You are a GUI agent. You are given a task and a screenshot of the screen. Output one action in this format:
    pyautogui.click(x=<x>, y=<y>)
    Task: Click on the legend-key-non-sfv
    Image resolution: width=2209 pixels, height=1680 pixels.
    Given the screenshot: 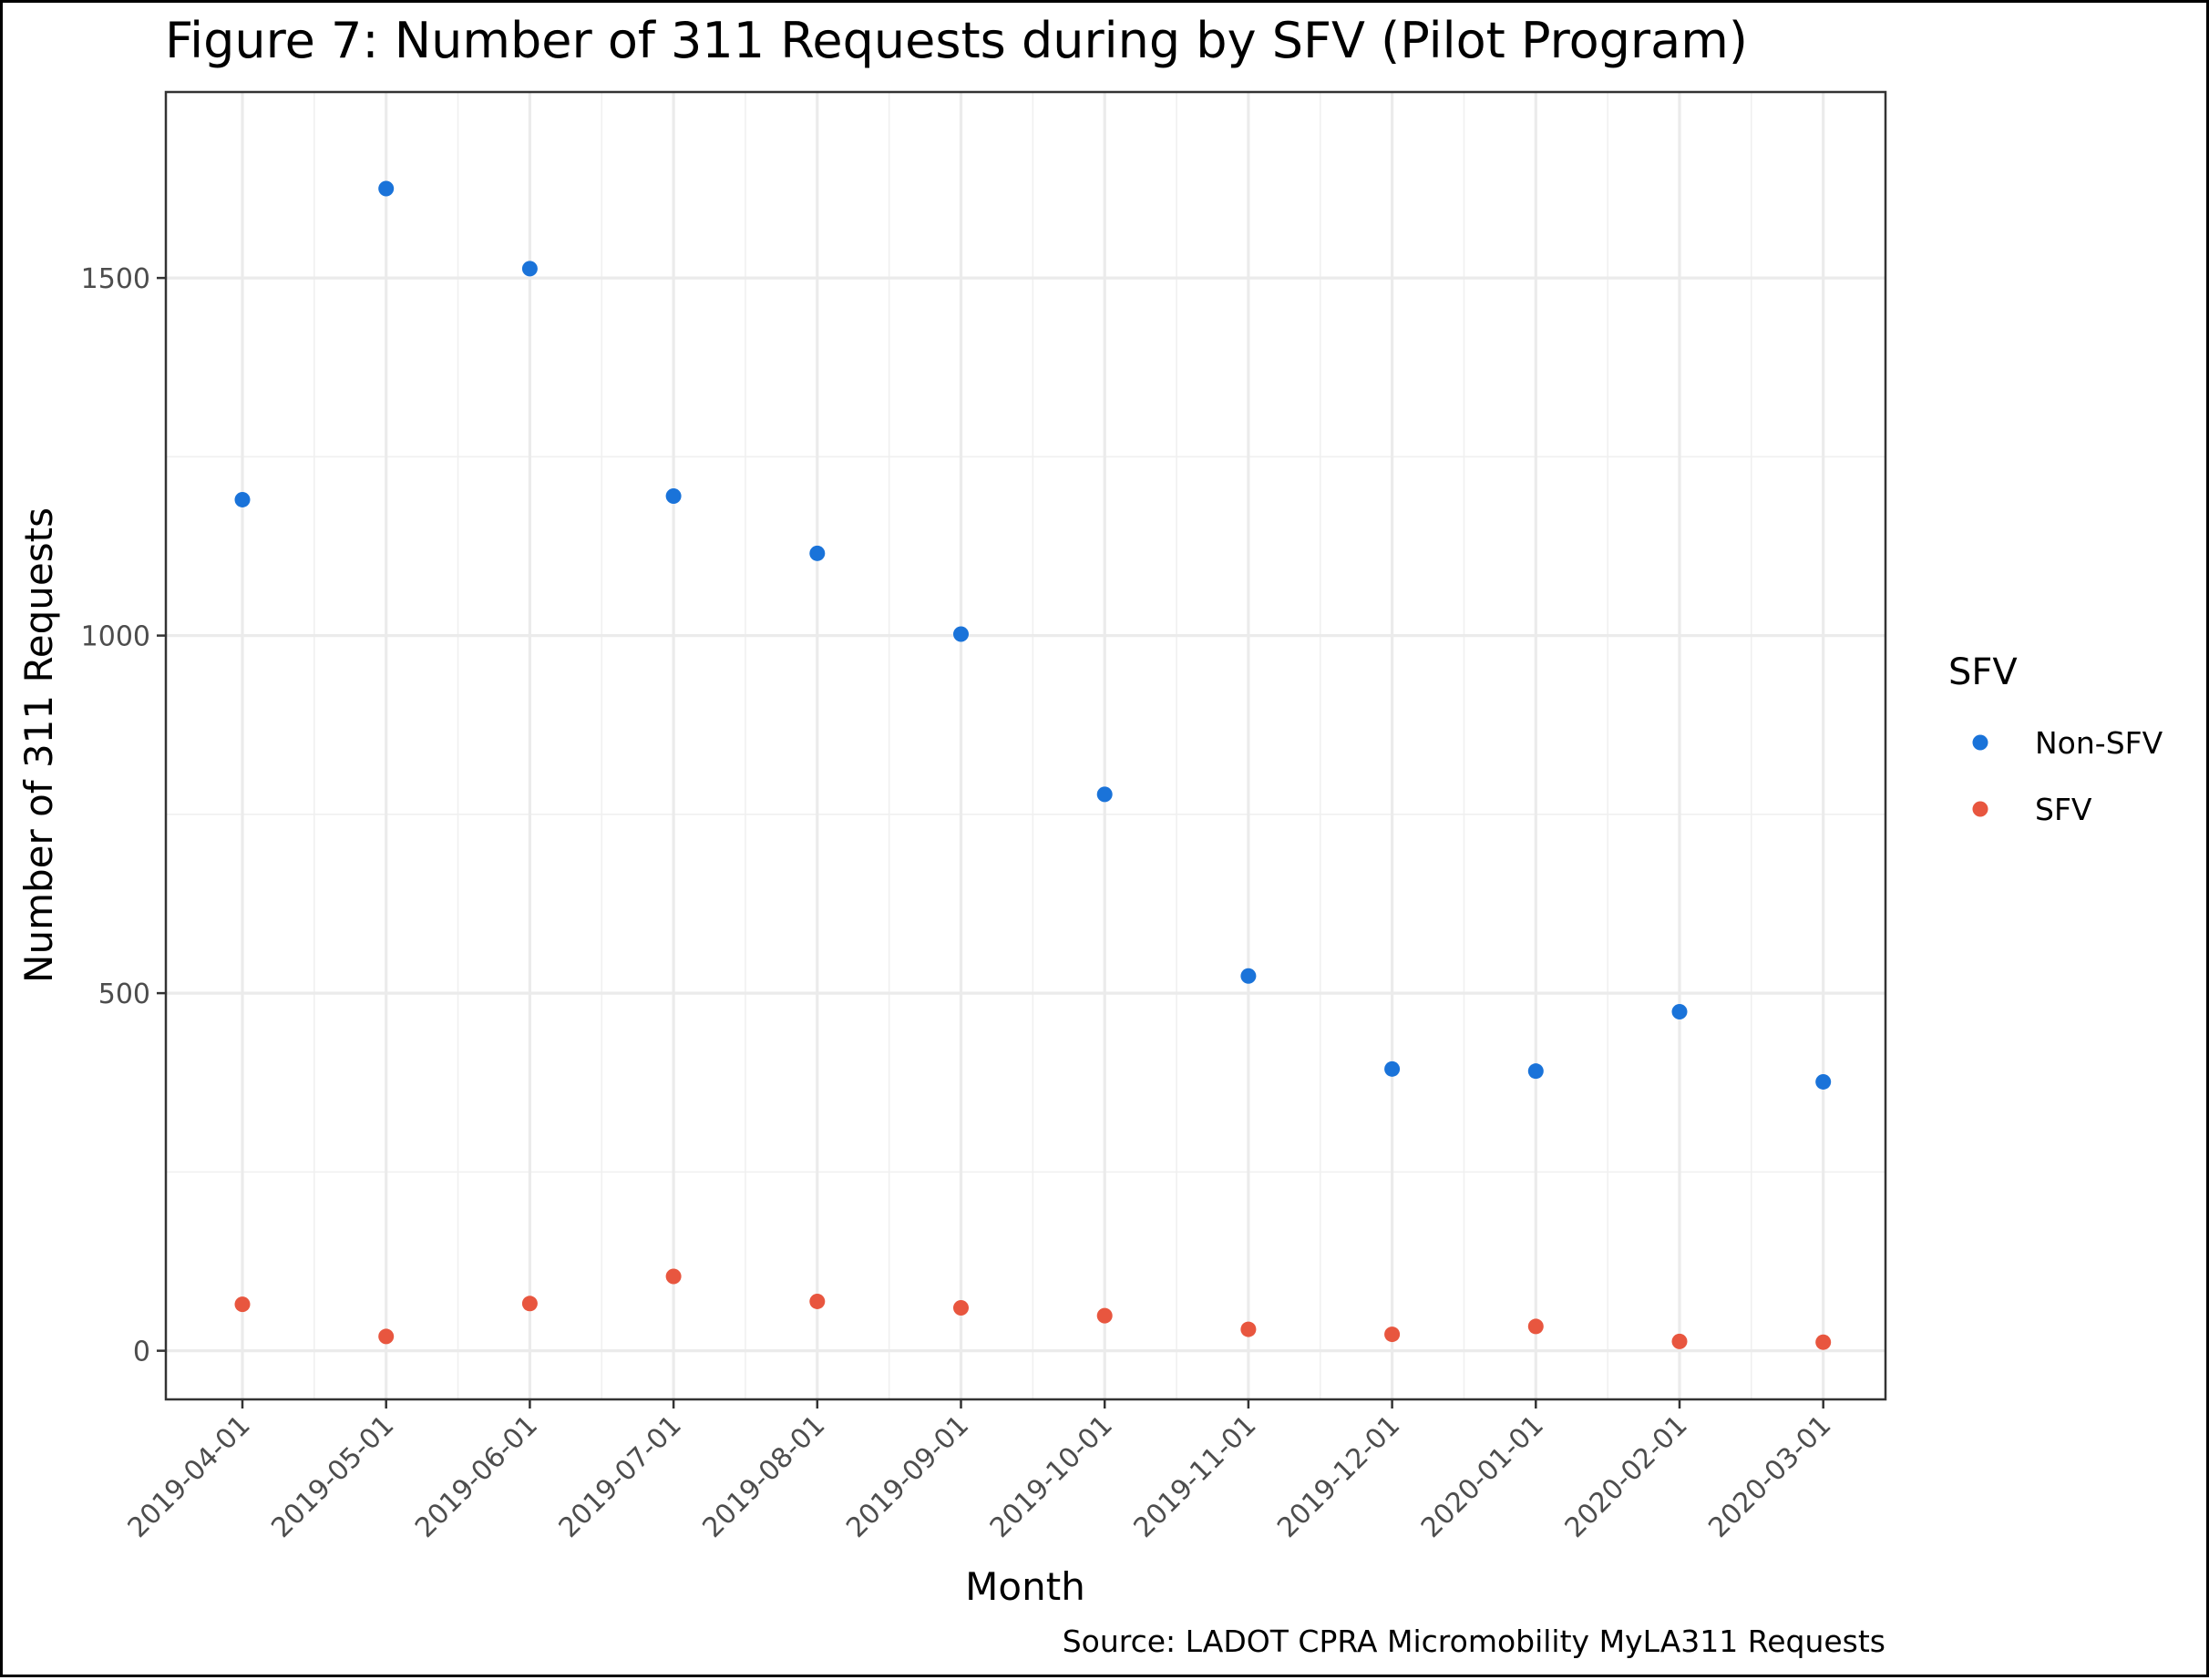 What is the action you would take?
    pyautogui.click(x=1980, y=742)
    